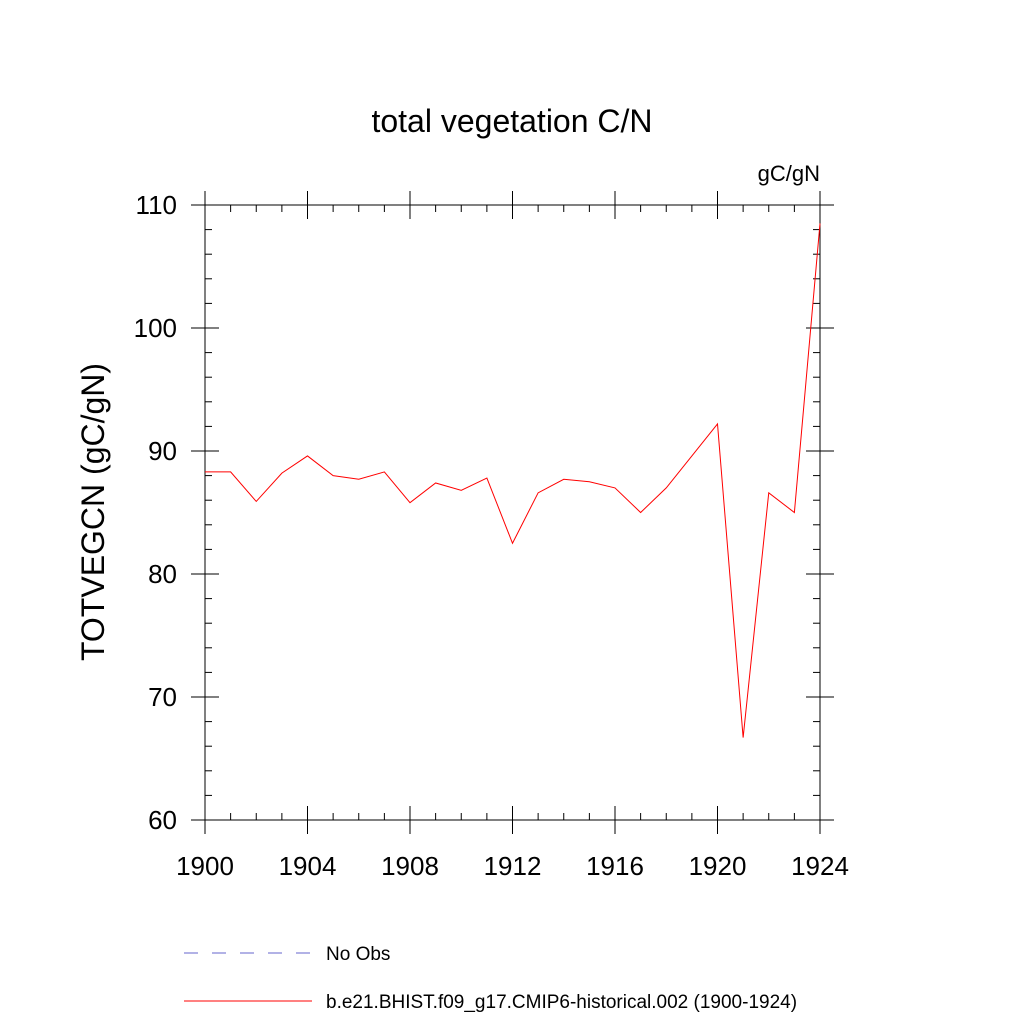  Describe the element at coordinates (162, 820) in the screenshot. I see `y-tick-label: 60` at that location.